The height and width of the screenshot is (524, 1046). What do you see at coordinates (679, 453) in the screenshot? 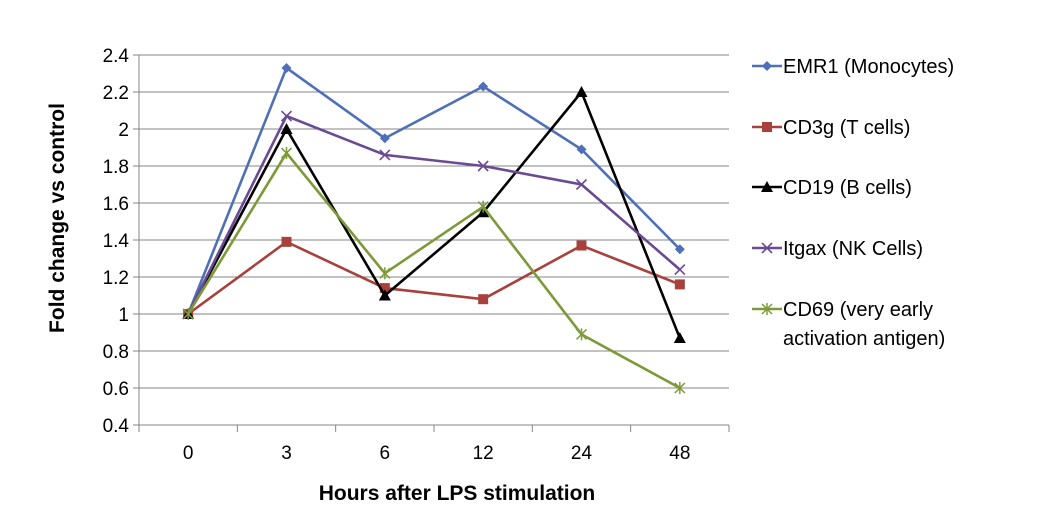
I see `x-tick-label: 48` at bounding box center [679, 453].